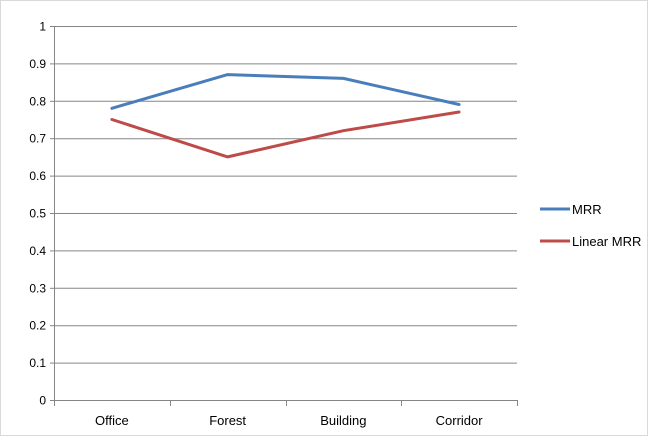 The height and width of the screenshot is (440, 648). What do you see at coordinates (112, 420) in the screenshot?
I see `x-tick-label: Office` at bounding box center [112, 420].